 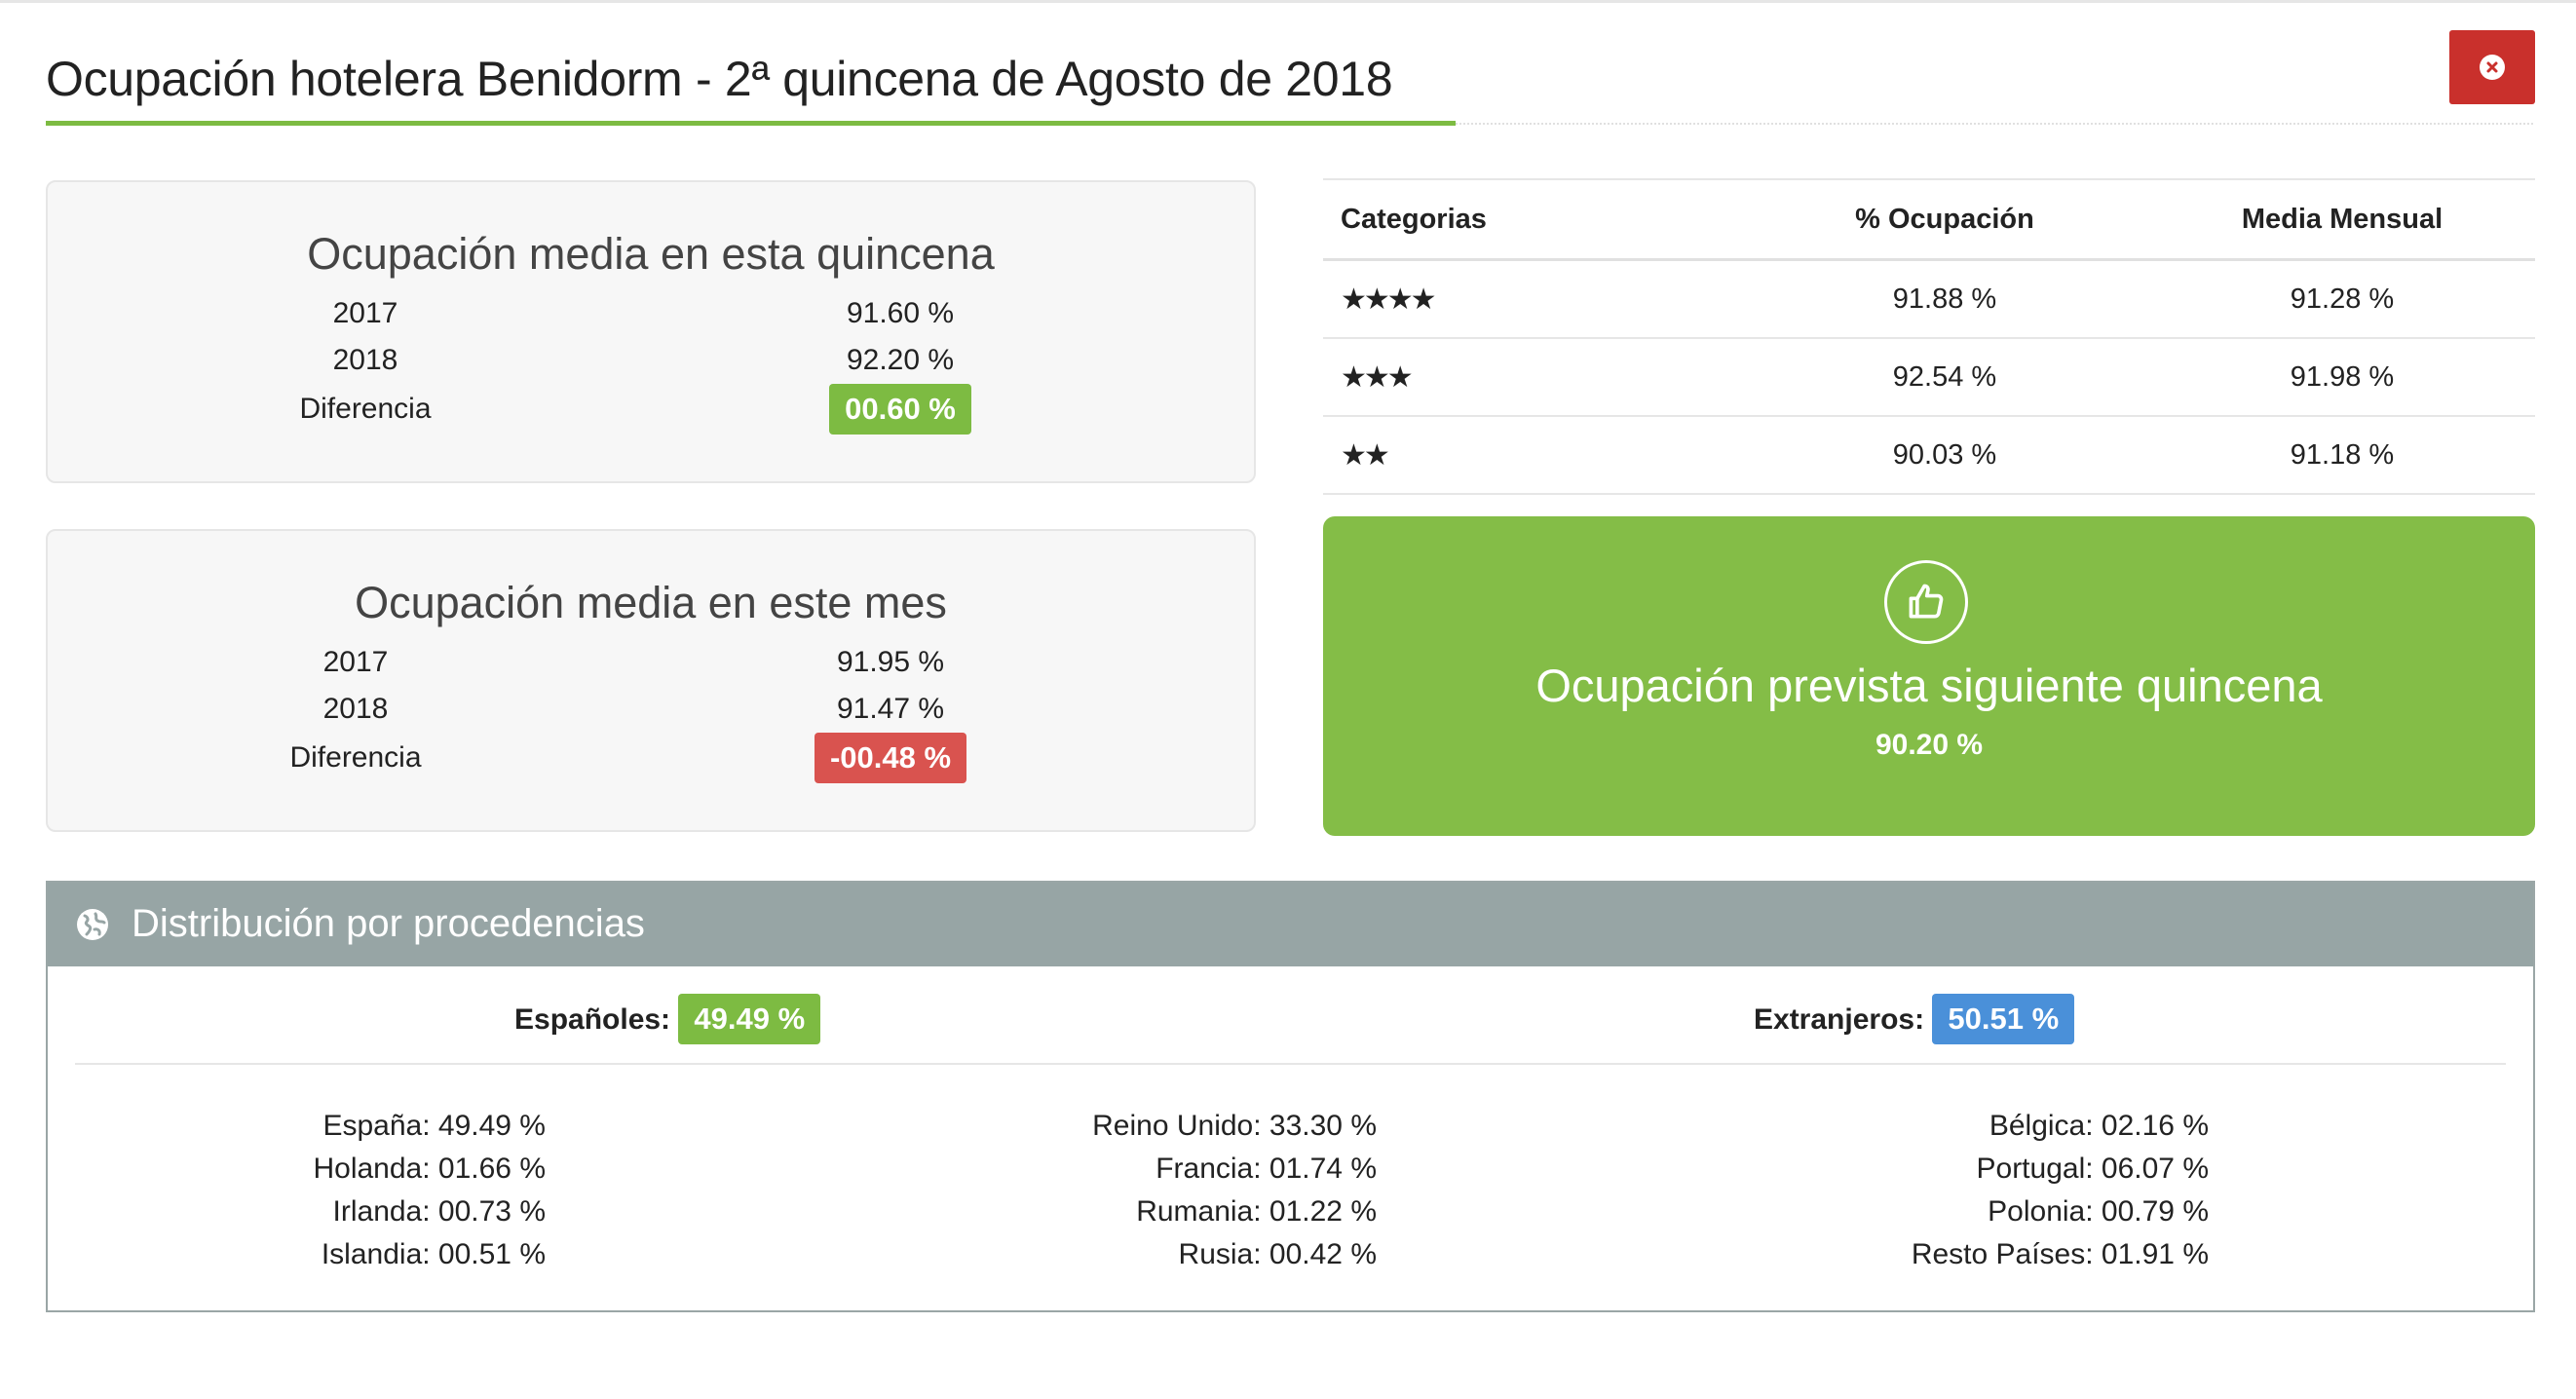 I want to click on year-value: 92.20 %, so click(x=900, y=360).